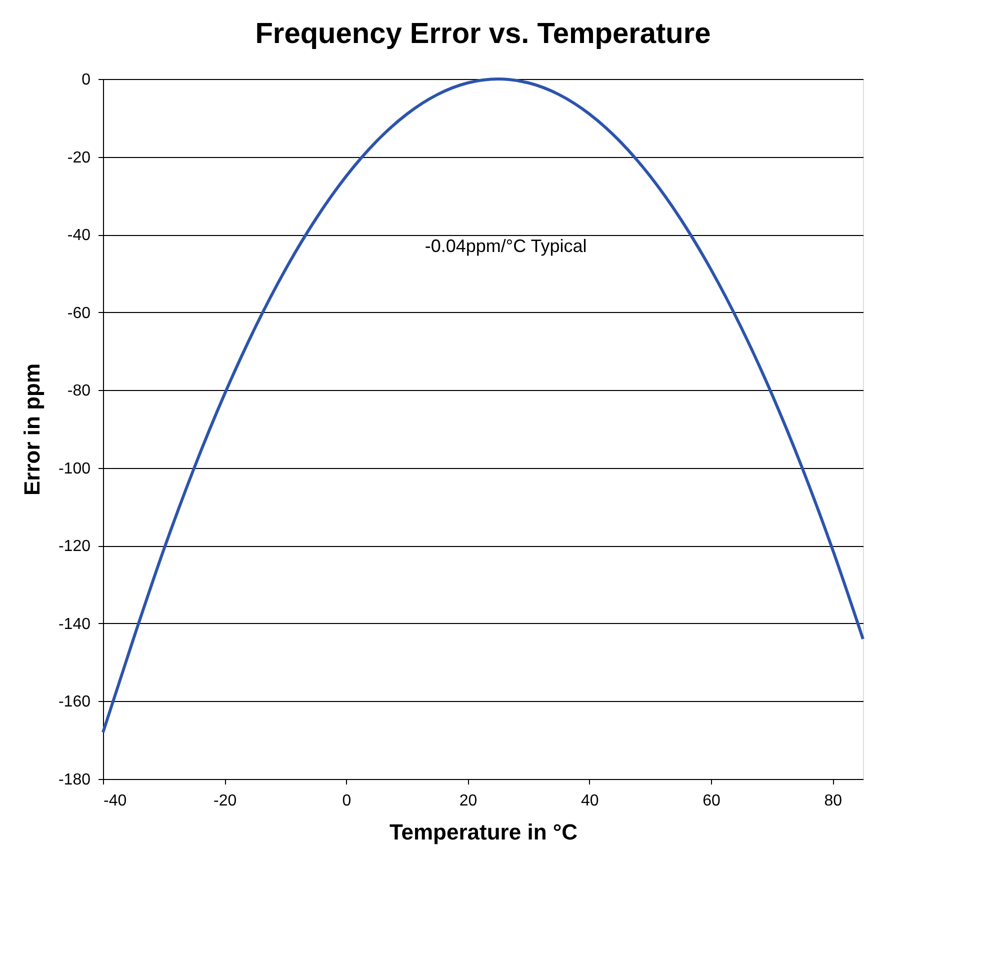  Describe the element at coordinates (79, 235) in the screenshot. I see `y-tick-label: -40` at that location.